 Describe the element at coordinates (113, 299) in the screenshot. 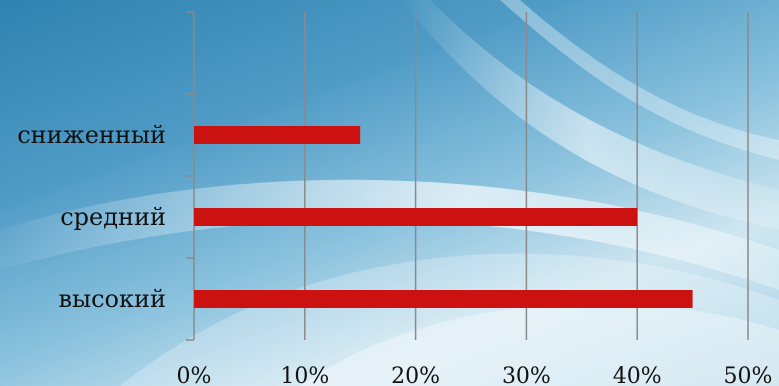

I see `category-label: высокий` at that location.